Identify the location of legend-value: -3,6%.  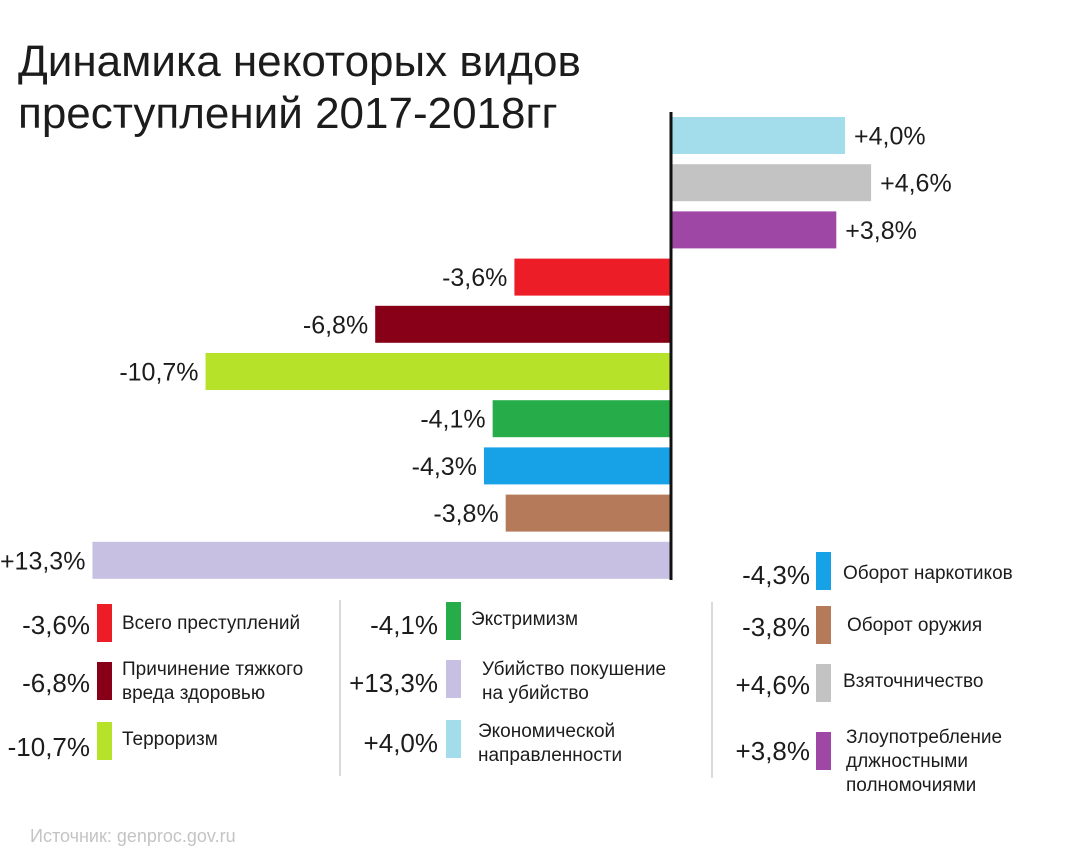
(56, 625).